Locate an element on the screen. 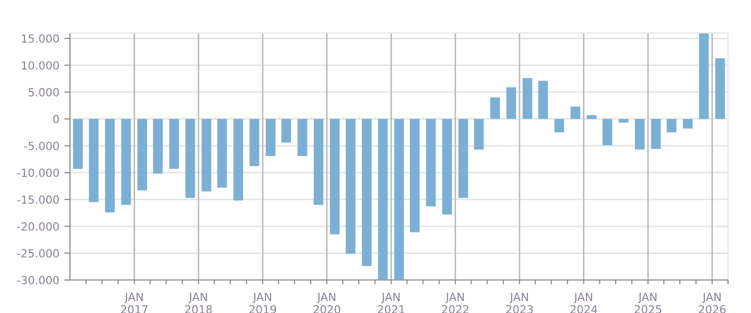 The height and width of the screenshot is (313, 751). y-tick-label: -30.000 is located at coordinates (38, 280).